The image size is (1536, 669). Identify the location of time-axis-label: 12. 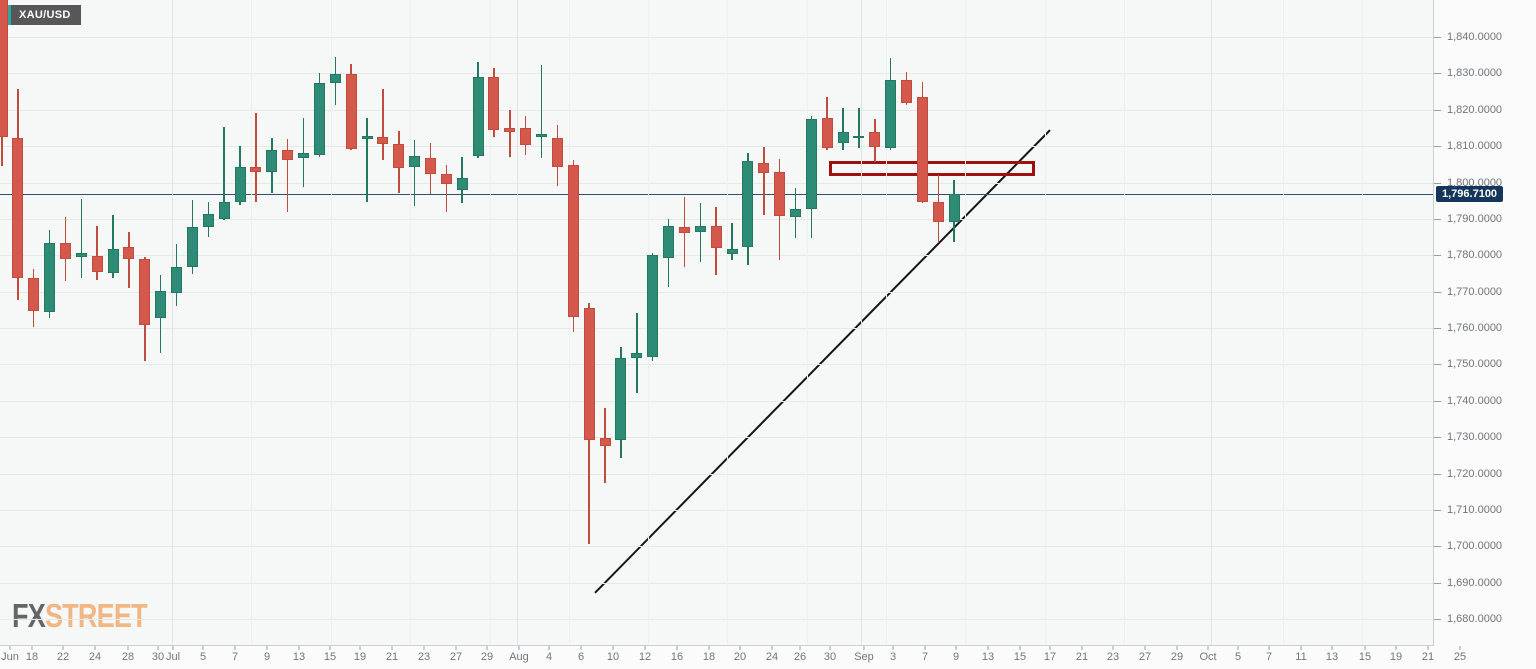
(645, 657).